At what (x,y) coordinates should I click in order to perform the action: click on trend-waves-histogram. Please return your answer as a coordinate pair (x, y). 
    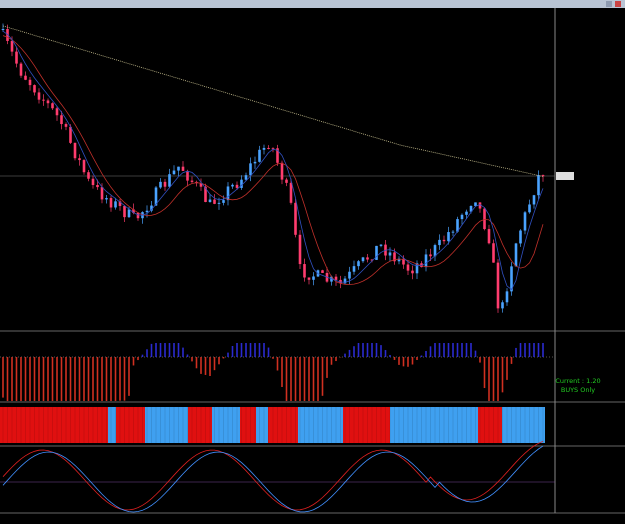
    Looking at the image, I should click on (273, 372).